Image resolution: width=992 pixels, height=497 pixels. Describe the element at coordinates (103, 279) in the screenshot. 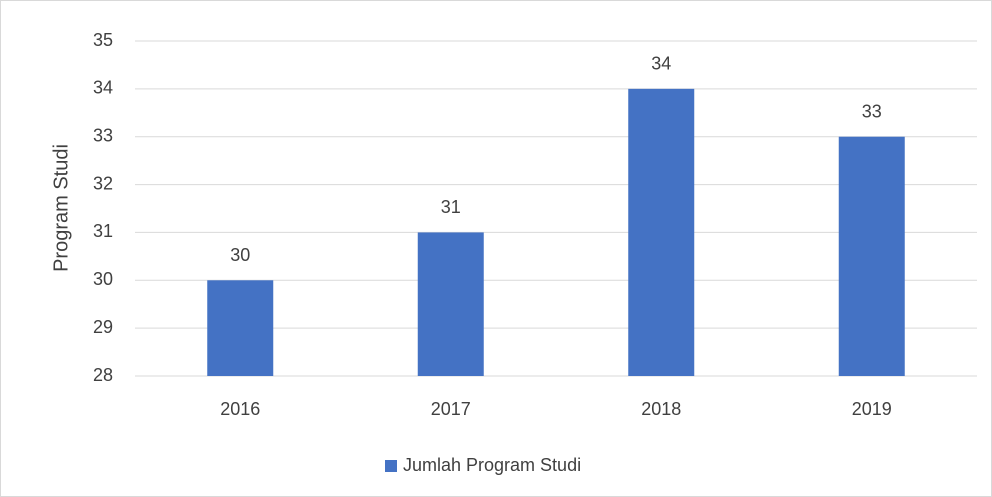

I see `y-tick-label: 30` at that location.